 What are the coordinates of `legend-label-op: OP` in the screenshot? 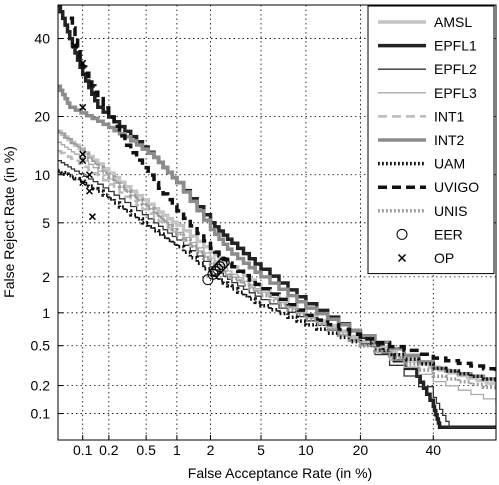 It's located at (444, 258).